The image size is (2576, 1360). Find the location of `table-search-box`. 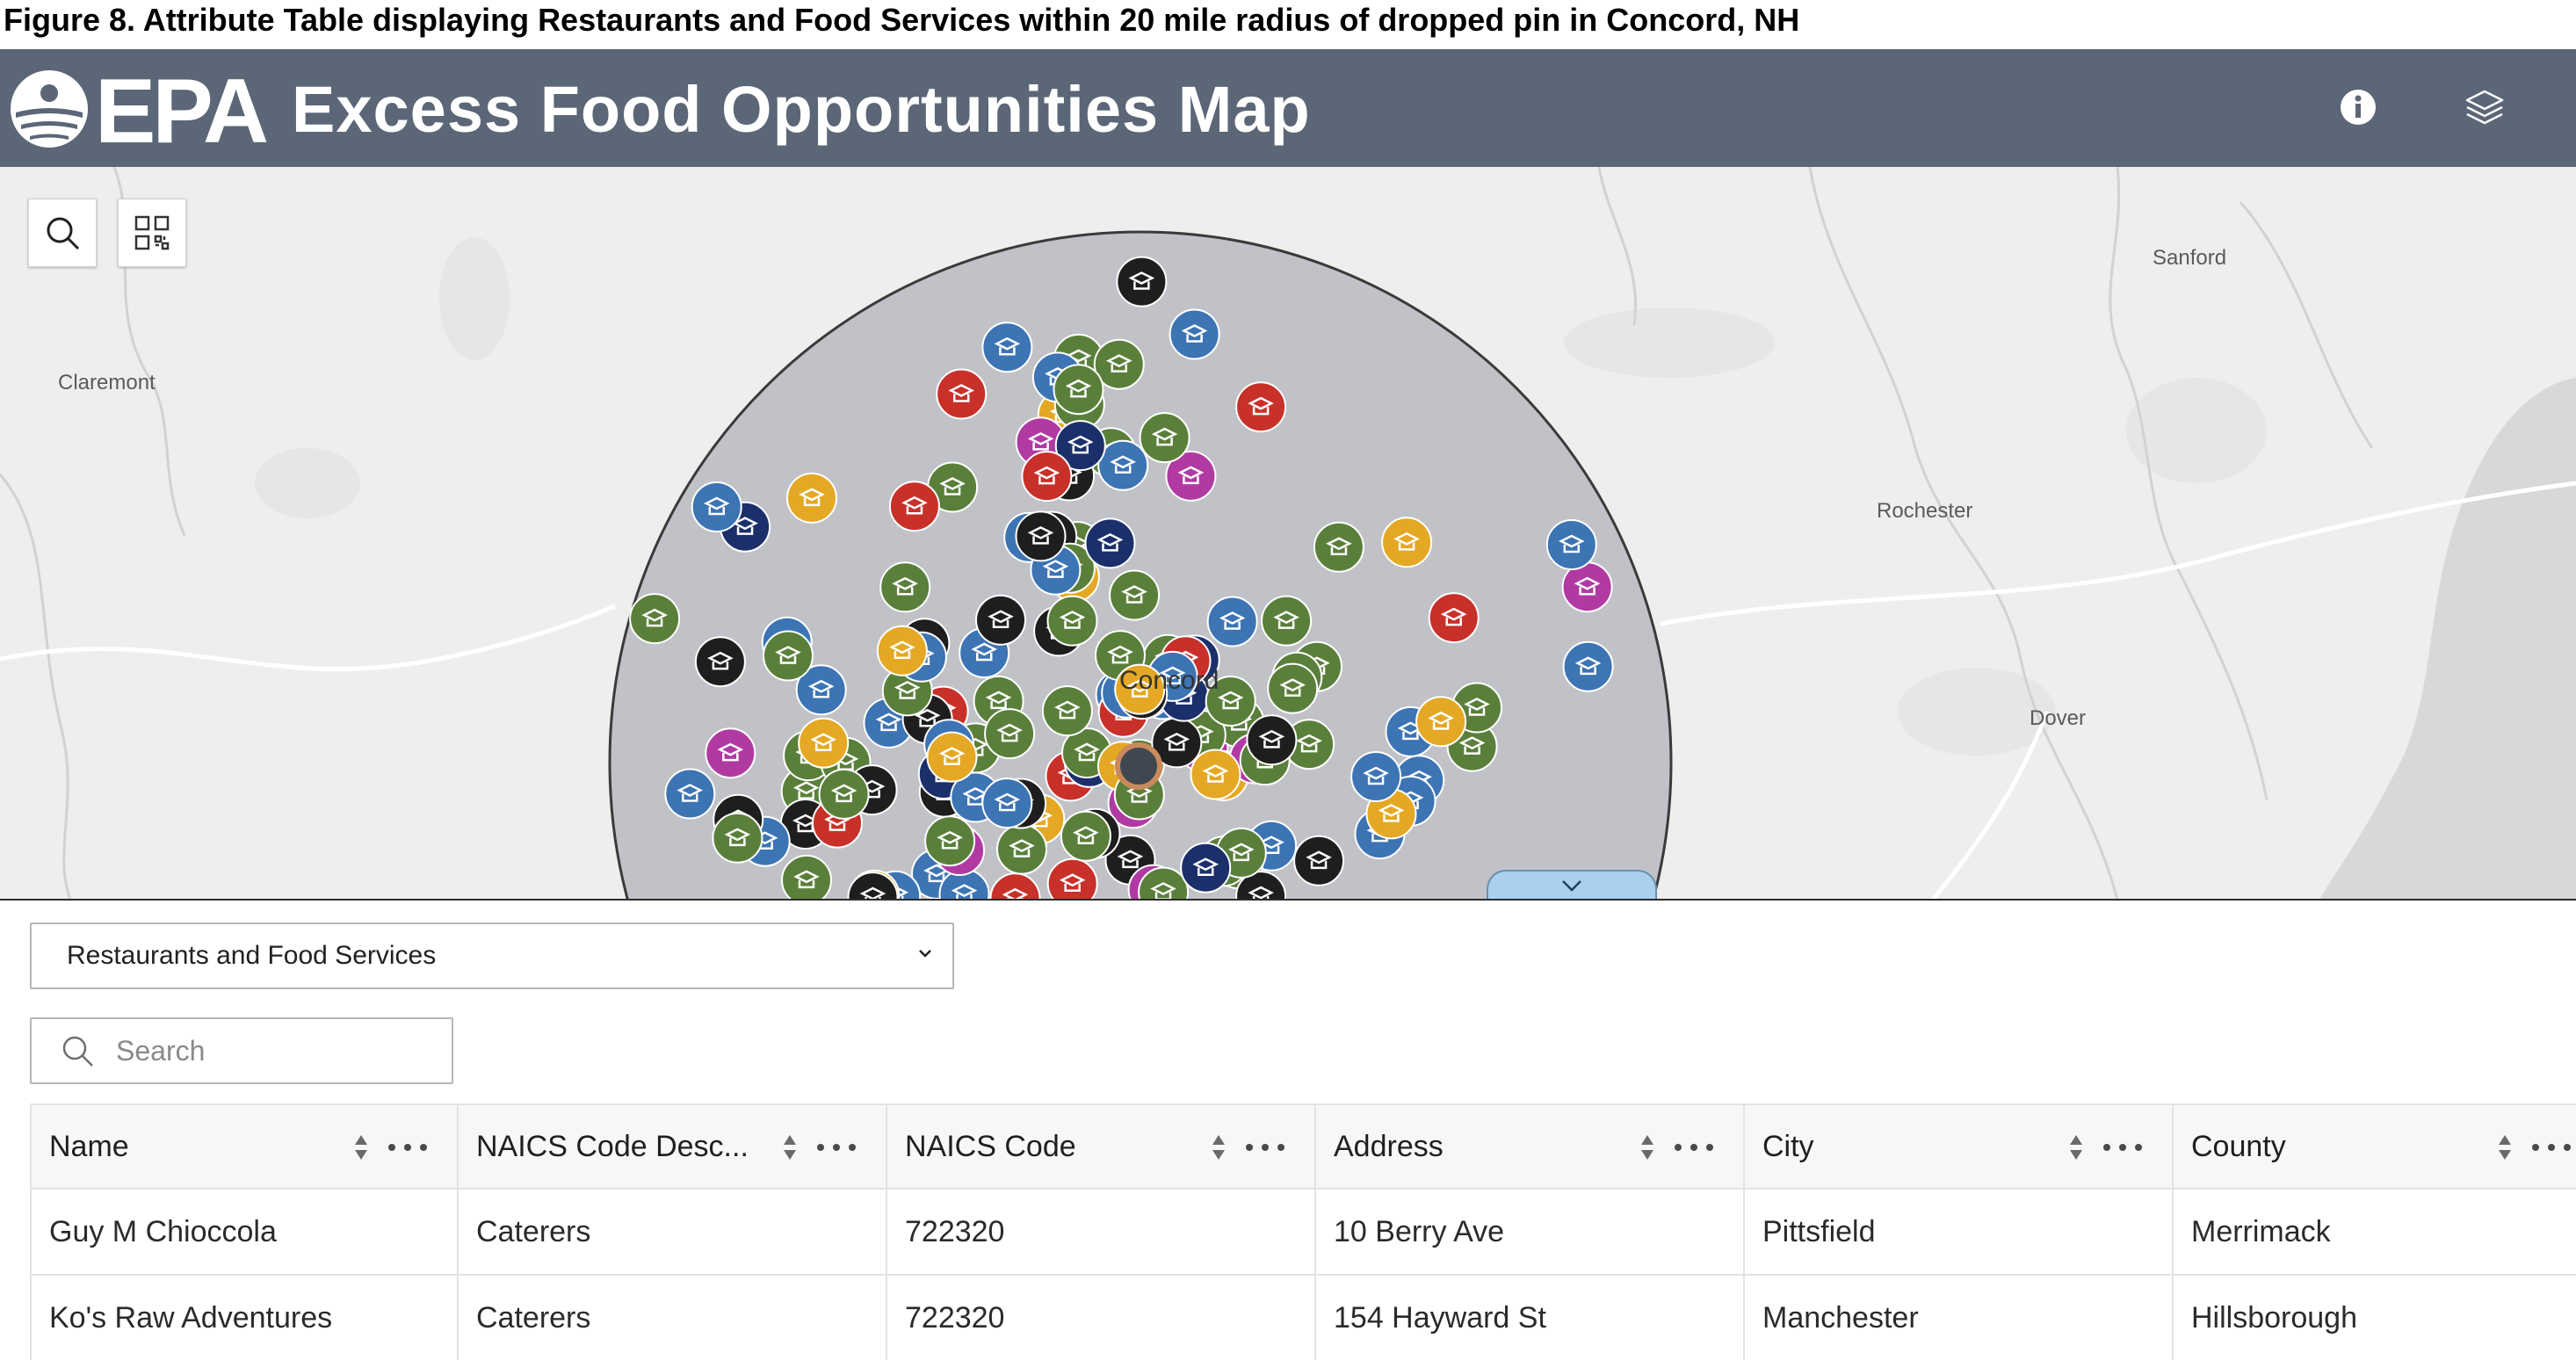

table-search-box is located at coordinates (241, 1050).